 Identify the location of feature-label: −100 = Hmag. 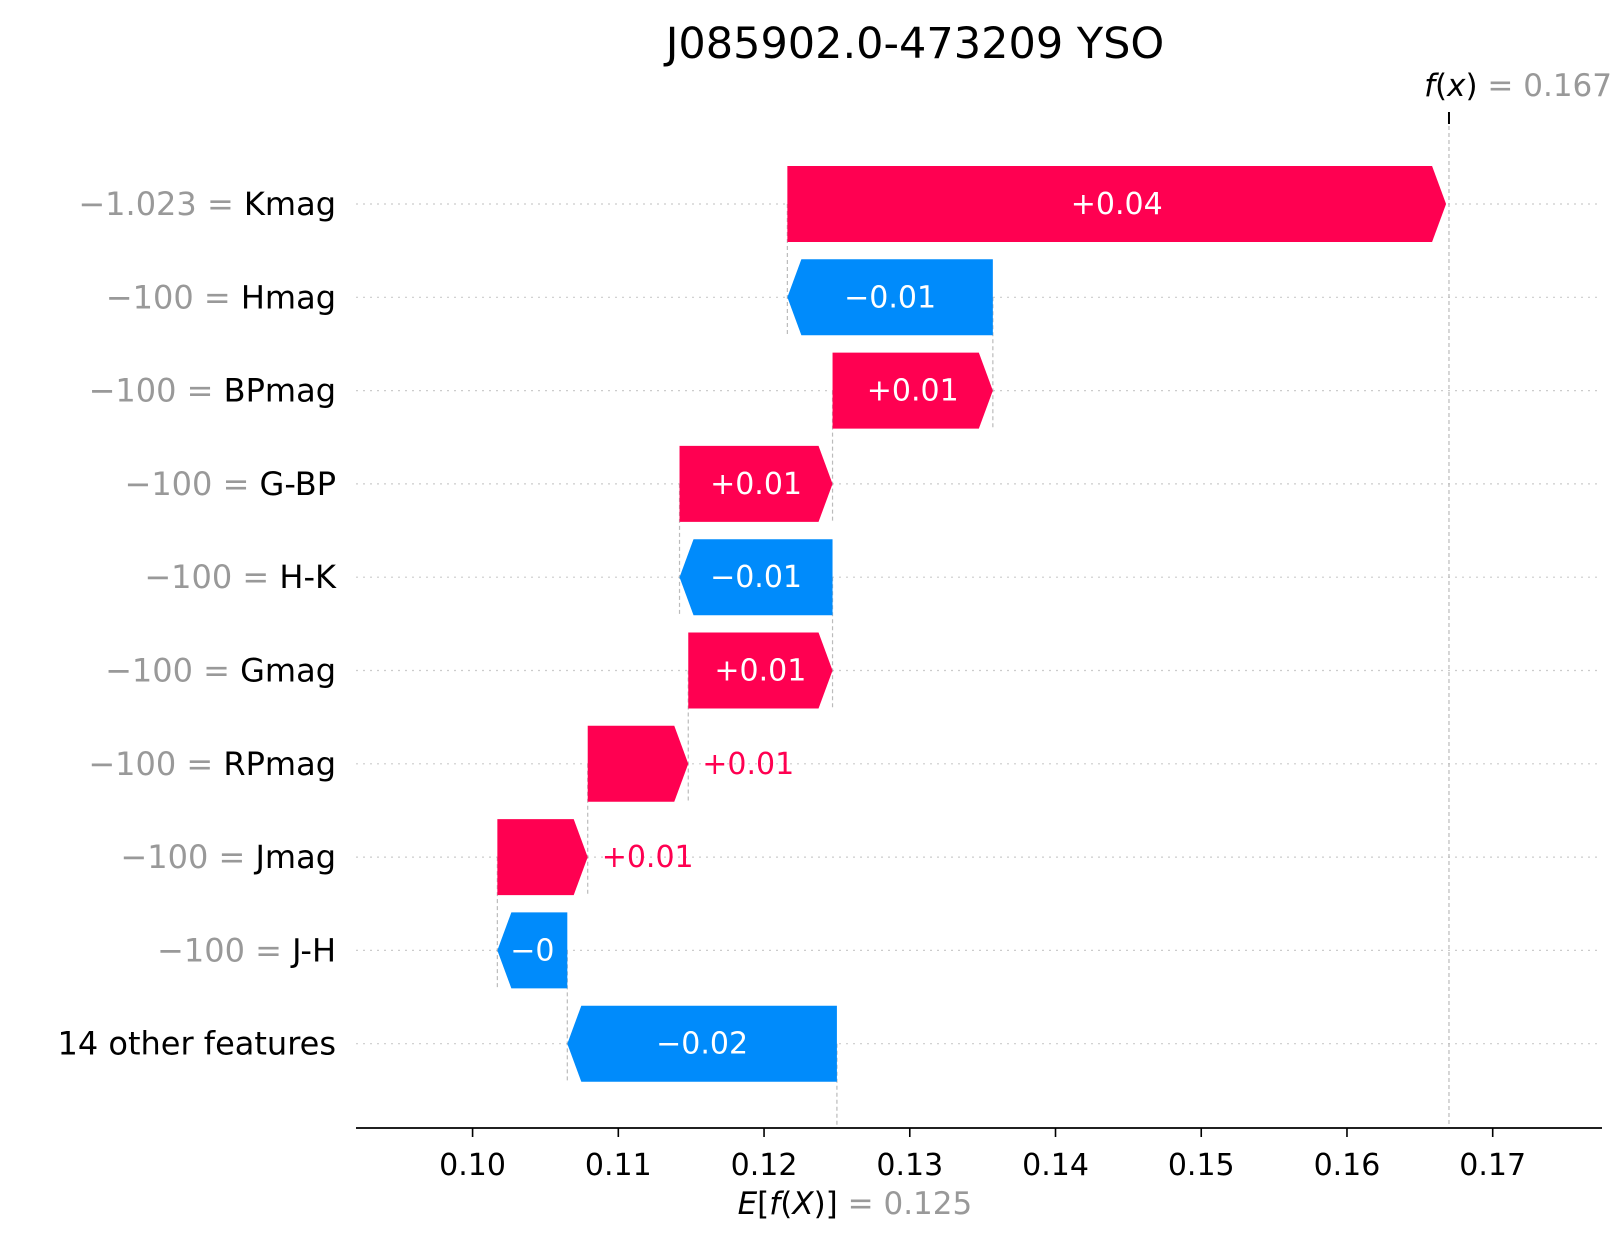
(221, 297).